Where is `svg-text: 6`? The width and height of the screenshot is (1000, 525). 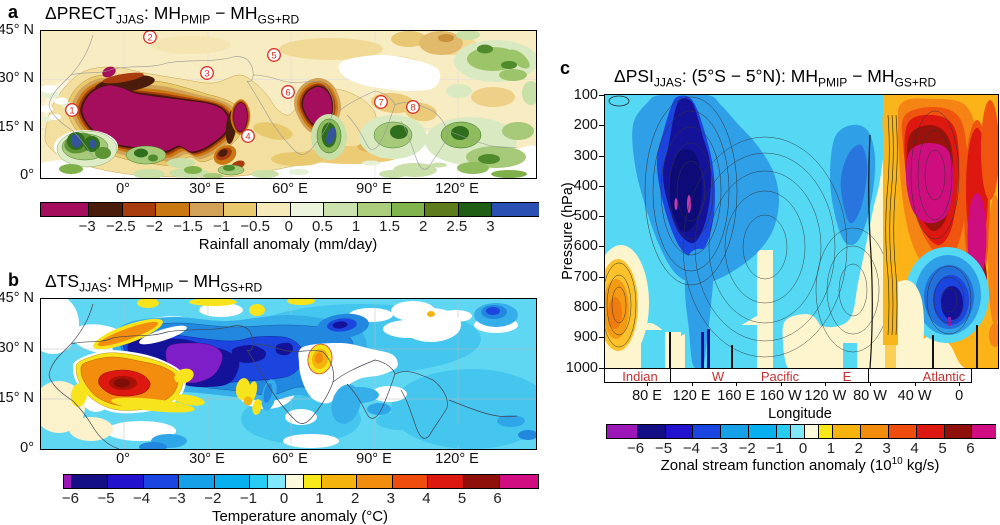 svg-text: 6 is located at coordinates (287, 92).